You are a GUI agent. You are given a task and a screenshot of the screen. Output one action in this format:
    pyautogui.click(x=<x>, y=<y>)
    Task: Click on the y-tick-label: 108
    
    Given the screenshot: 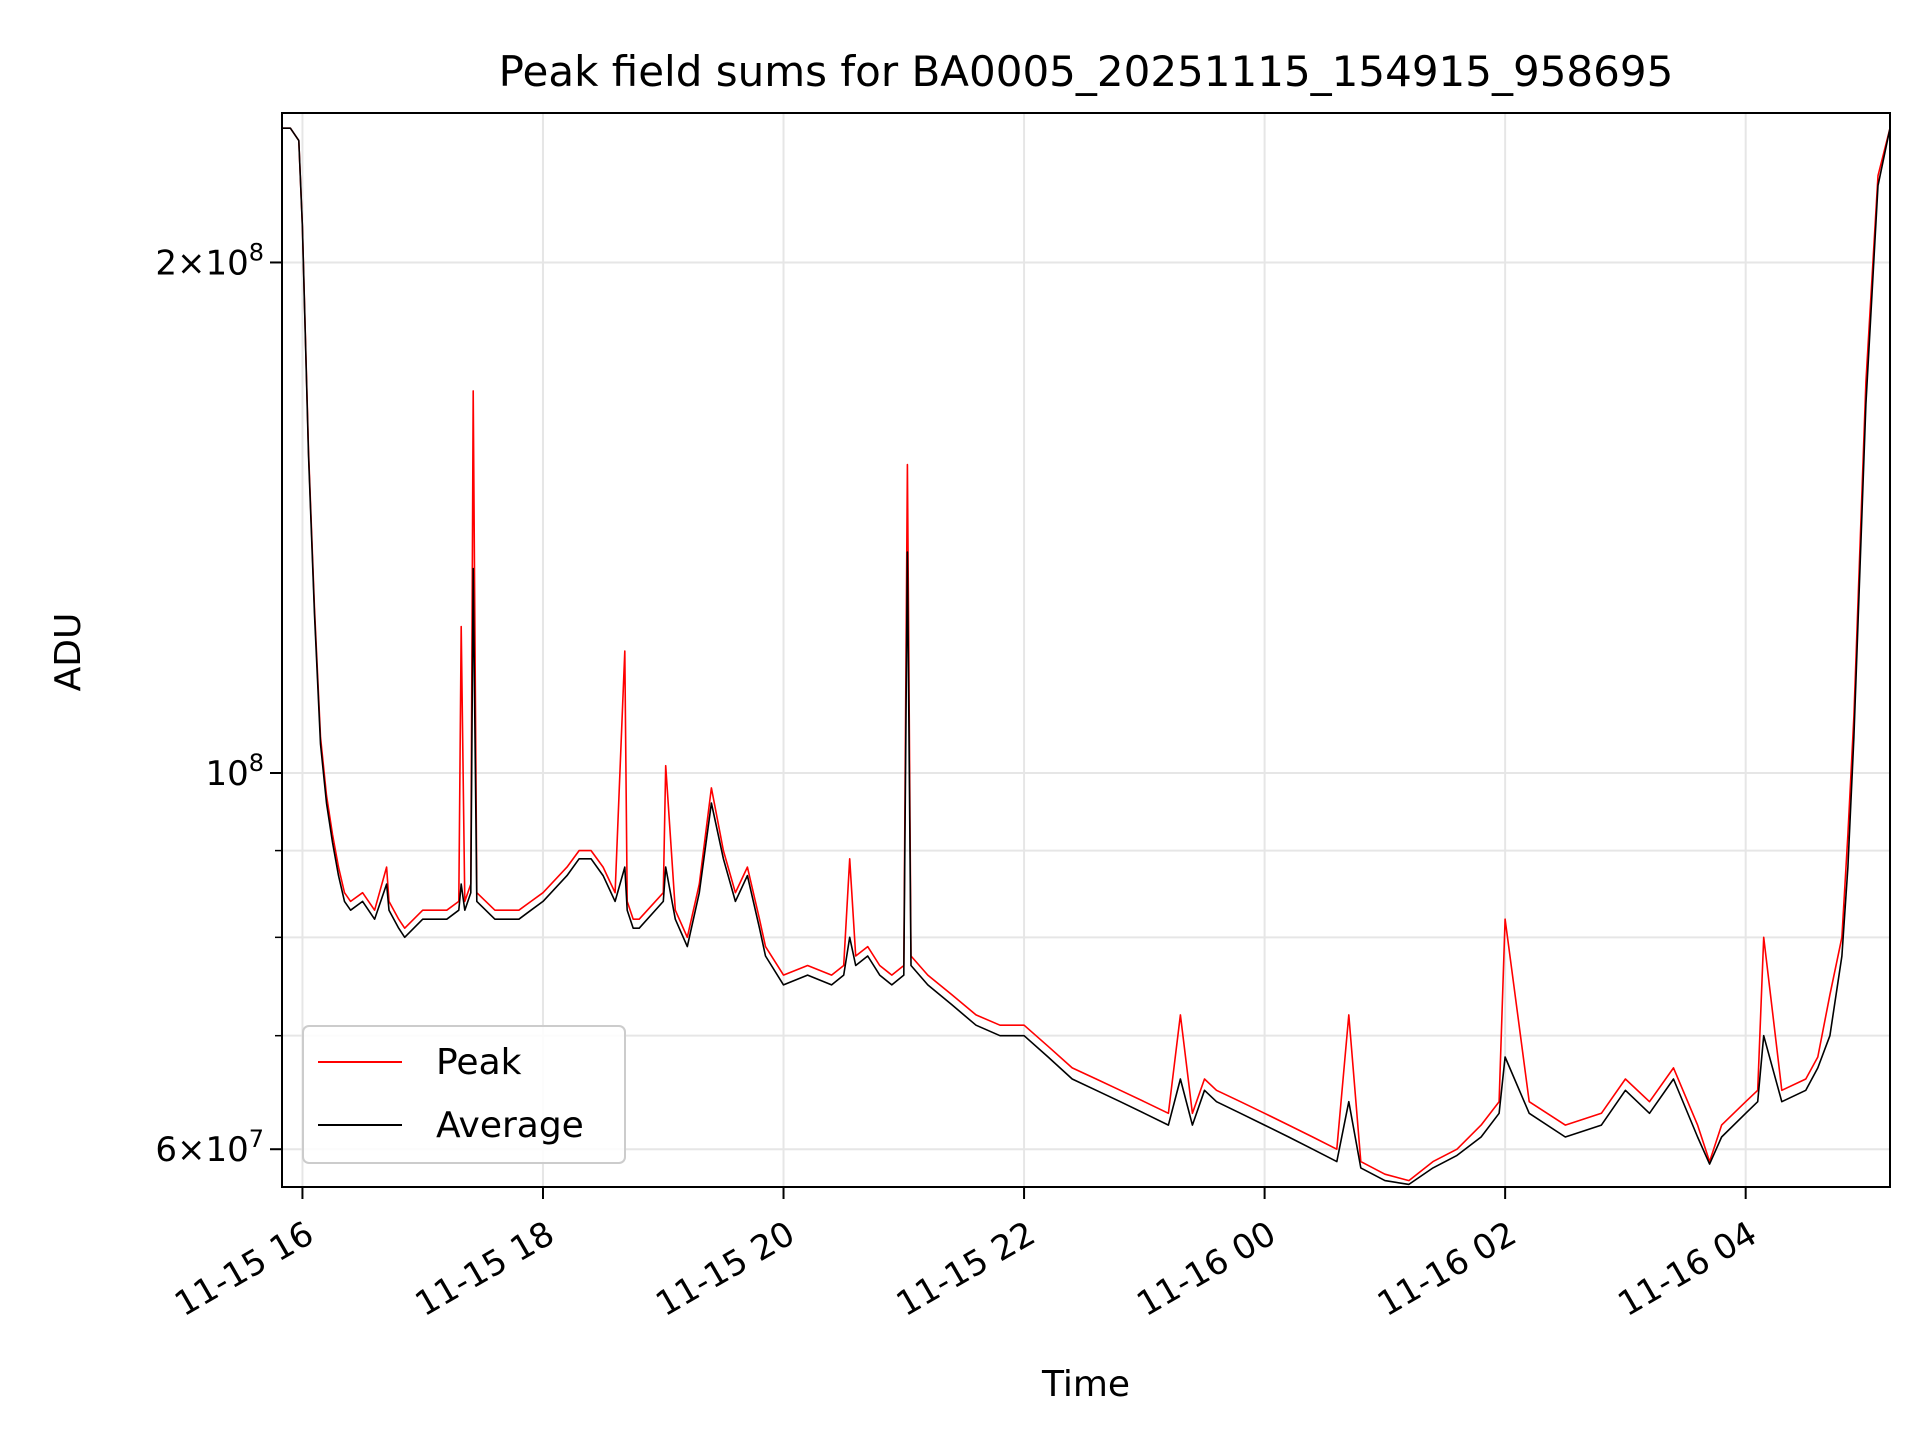 What is the action you would take?
    pyautogui.click(x=234, y=771)
    